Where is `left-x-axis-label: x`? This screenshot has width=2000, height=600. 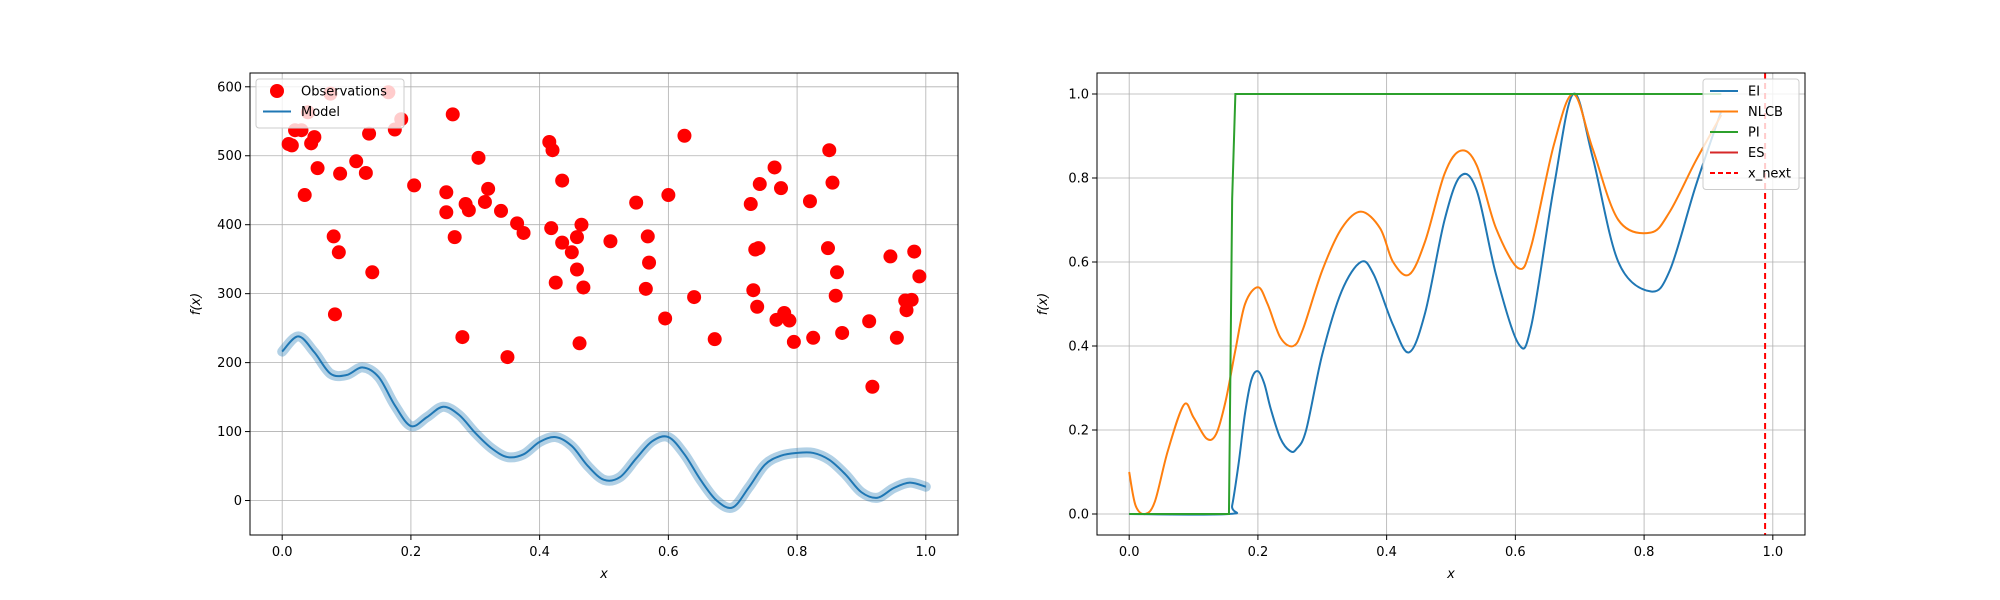
left-x-axis-label: x is located at coordinates (603, 574).